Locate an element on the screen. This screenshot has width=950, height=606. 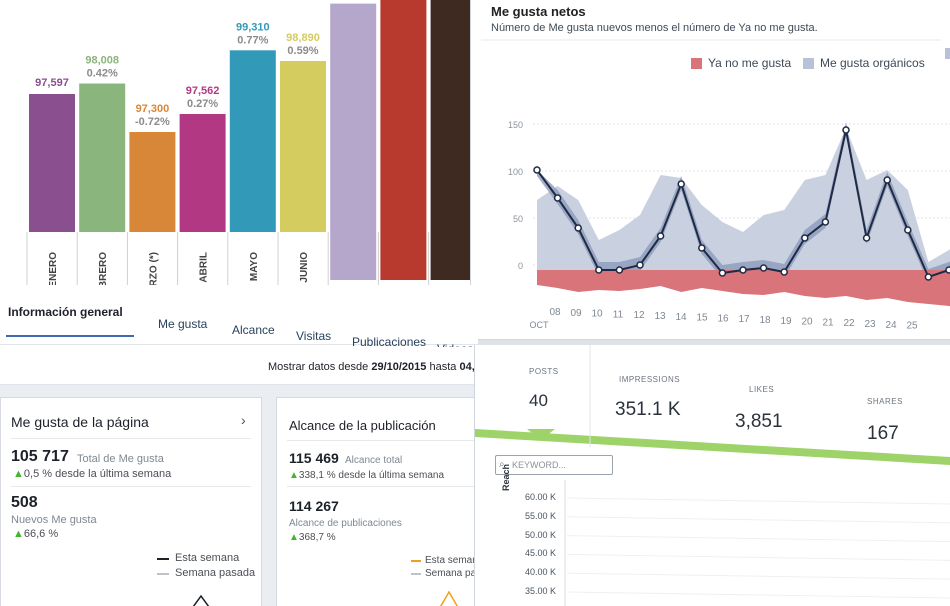
last-week-legend-swatch is located at coordinates (416, 574).